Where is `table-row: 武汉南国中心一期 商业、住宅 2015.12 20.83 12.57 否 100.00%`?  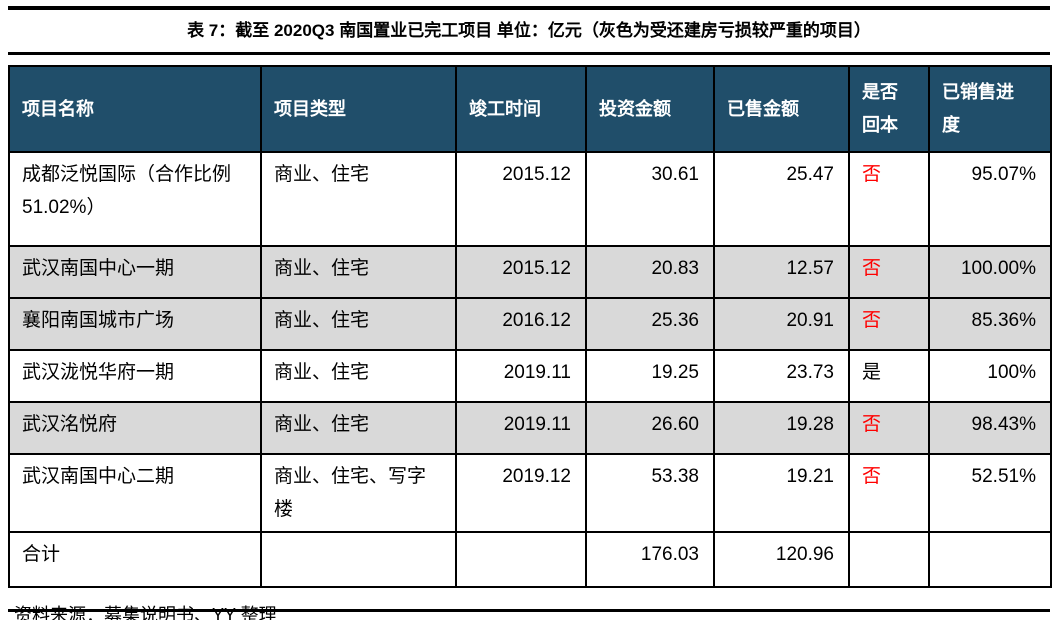 table-row: 武汉南国中心一期 商业、住宅 2015.12 20.83 12.57 否 100.00% is located at coordinates (530, 271).